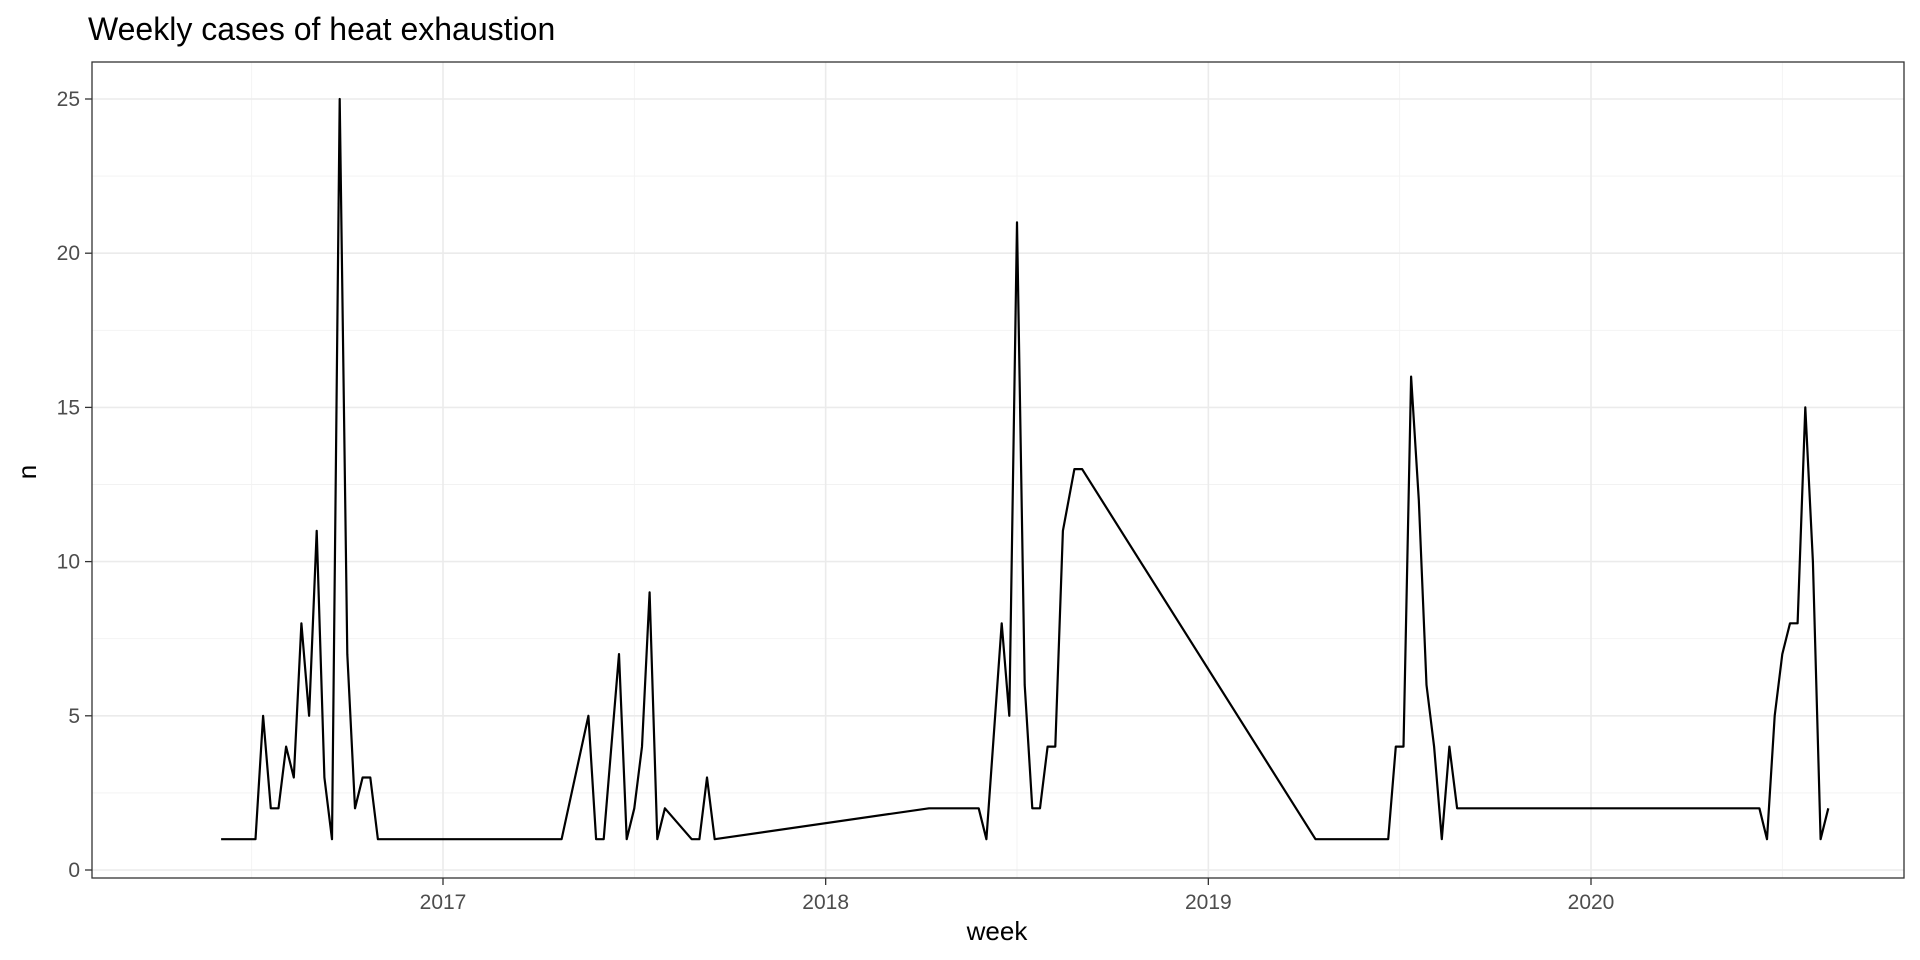 The image size is (1920, 960). What do you see at coordinates (321, 29) in the screenshot?
I see `chart-title: Weekly cases of heat exhaustion` at bounding box center [321, 29].